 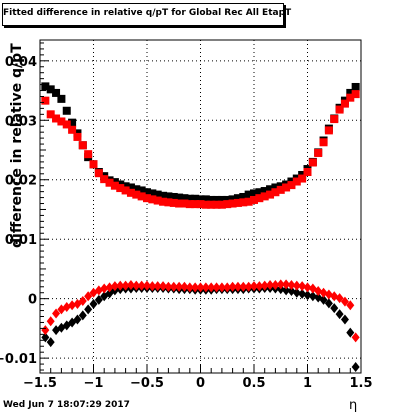 I want to click on y-tick-label: 0.02, so click(x=21, y=181).